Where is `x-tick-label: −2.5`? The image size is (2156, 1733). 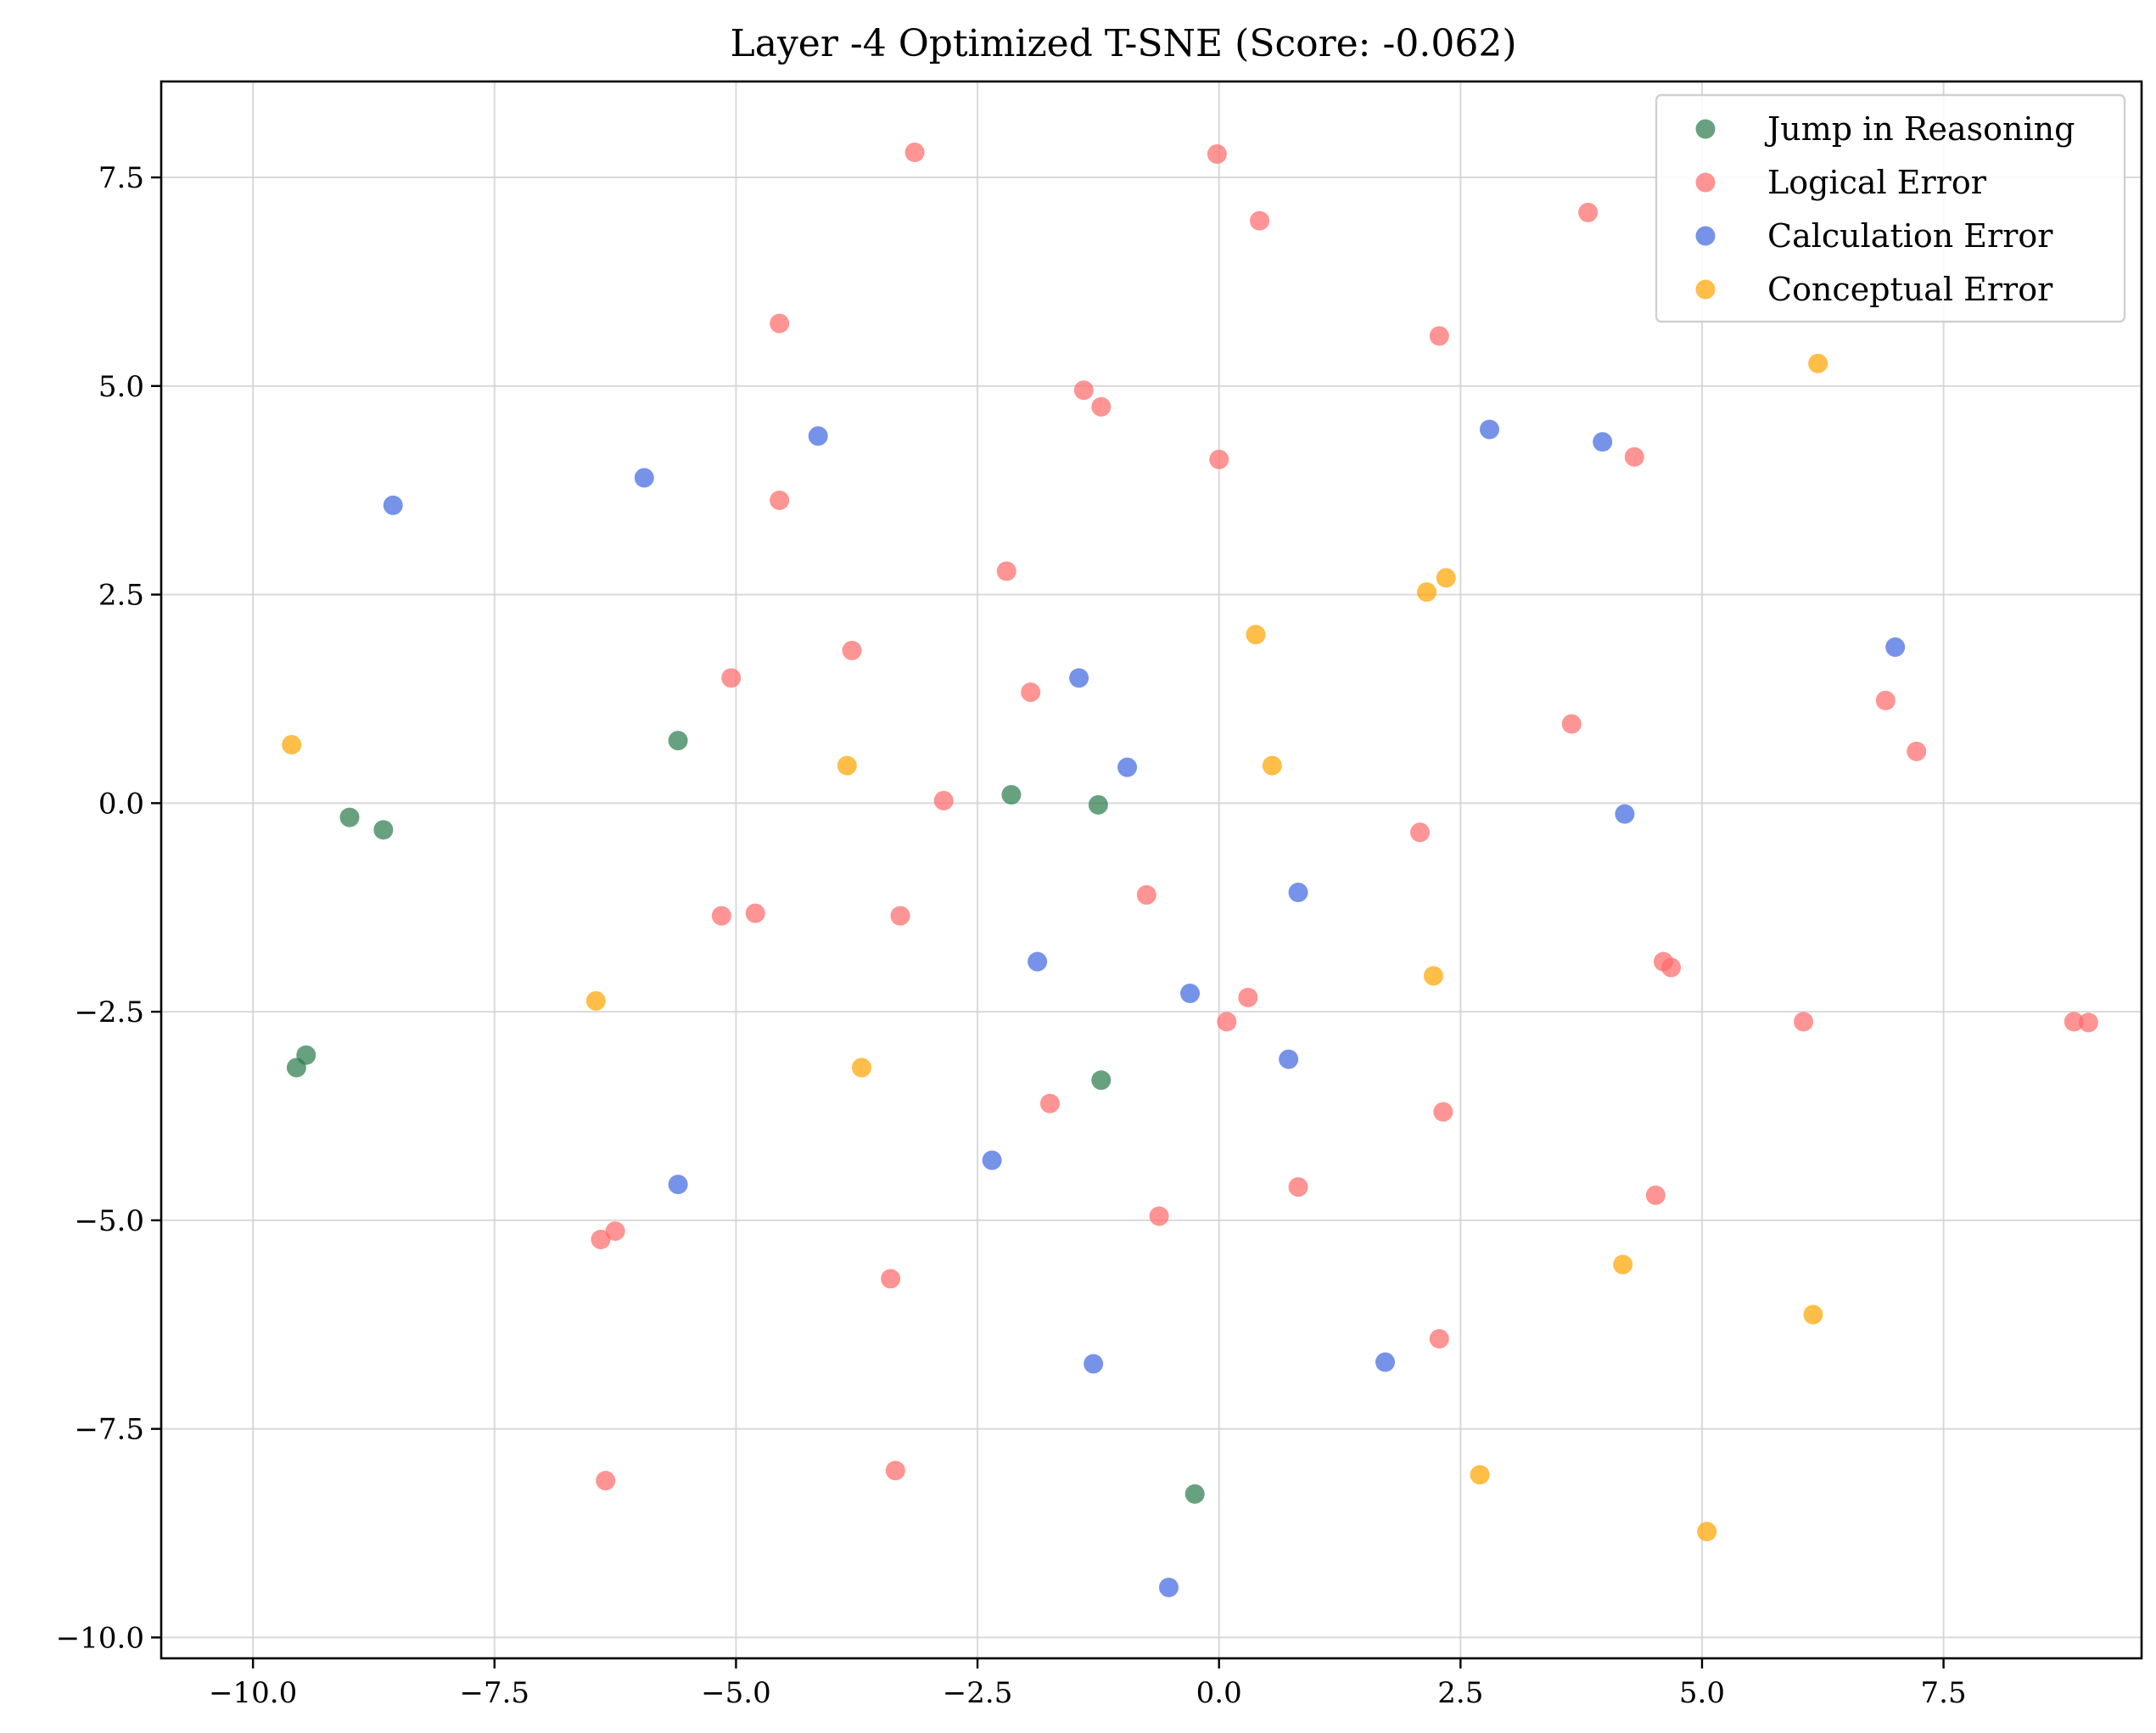 x-tick-label: −2.5 is located at coordinates (978, 1693).